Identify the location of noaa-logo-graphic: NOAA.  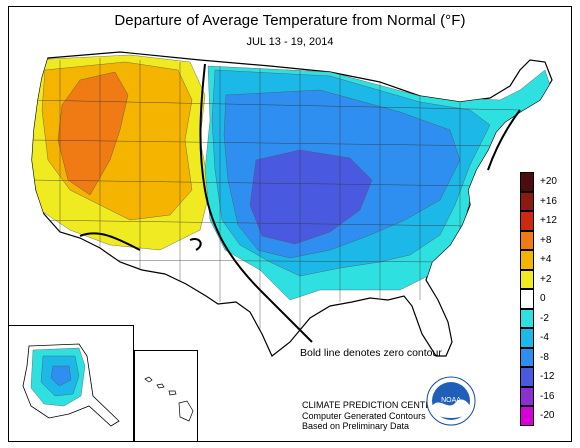
(451, 401).